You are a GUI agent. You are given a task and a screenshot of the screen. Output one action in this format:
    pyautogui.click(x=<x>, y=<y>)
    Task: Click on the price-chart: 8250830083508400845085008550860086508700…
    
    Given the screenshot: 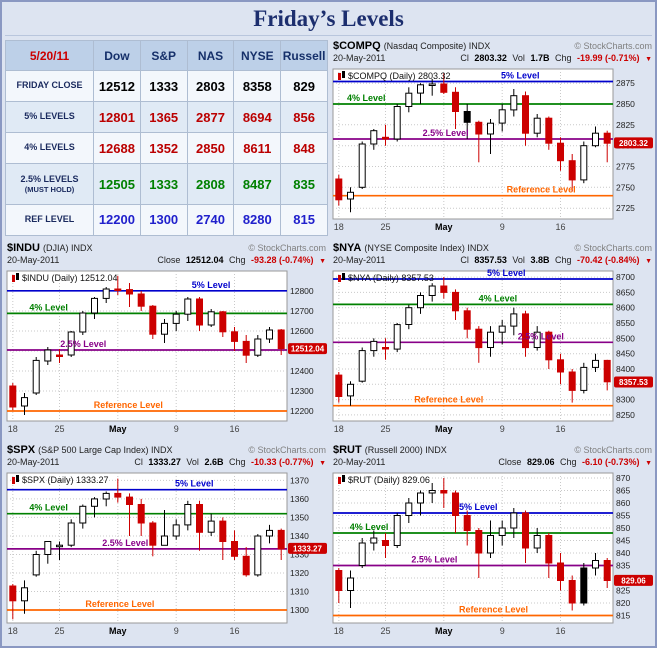 What is the action you would take?
    pyautogui.click(x=492, y=351)
    